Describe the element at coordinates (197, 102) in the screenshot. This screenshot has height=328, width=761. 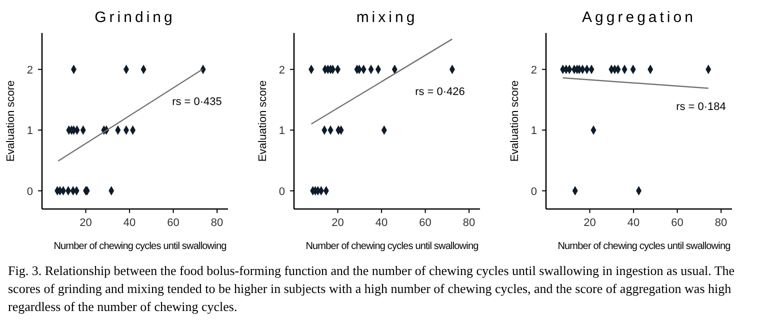
I see `annotation: rs = 0·435` at that location.